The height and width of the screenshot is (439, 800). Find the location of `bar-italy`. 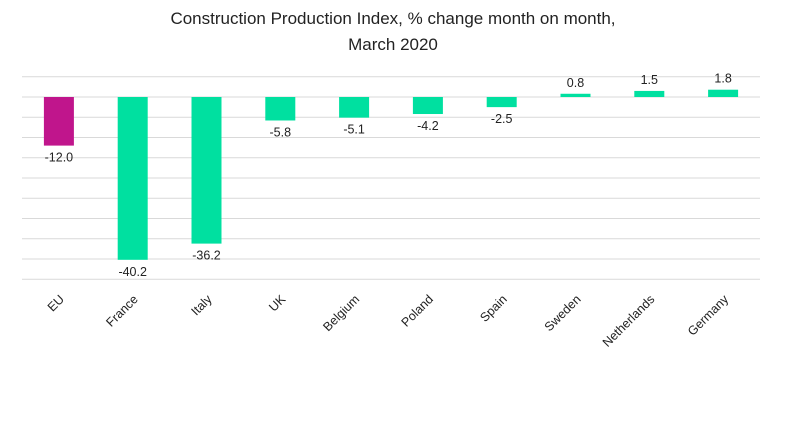

bar-italy is located at coordinates (206, 170).